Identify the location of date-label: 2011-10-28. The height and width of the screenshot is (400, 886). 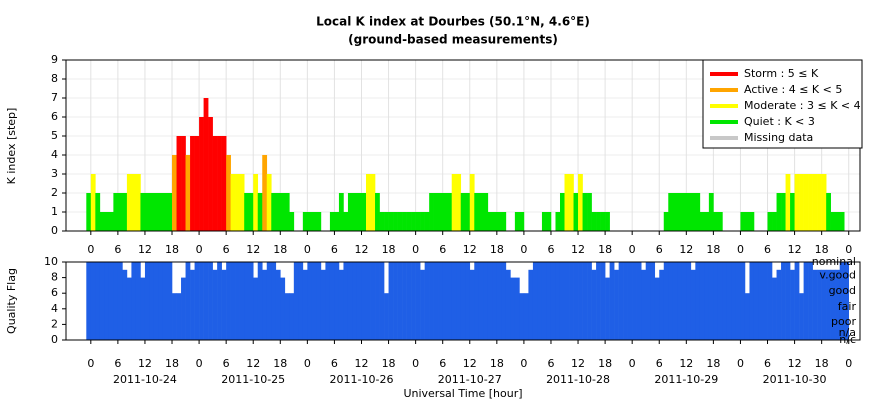
(578, 379).